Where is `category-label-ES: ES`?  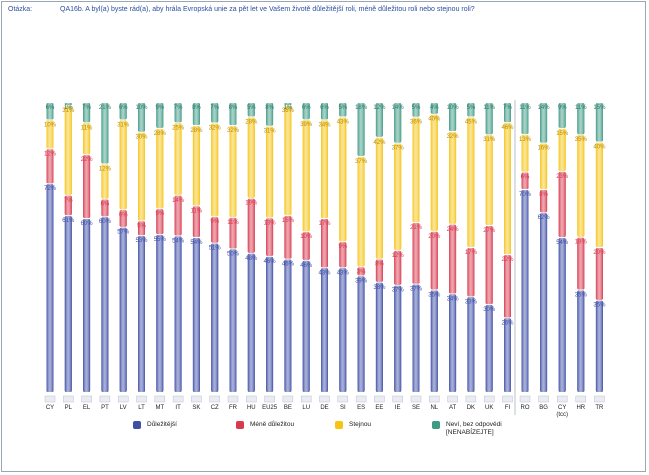 category-label-ES: ES is located at coordinates (361, 408).